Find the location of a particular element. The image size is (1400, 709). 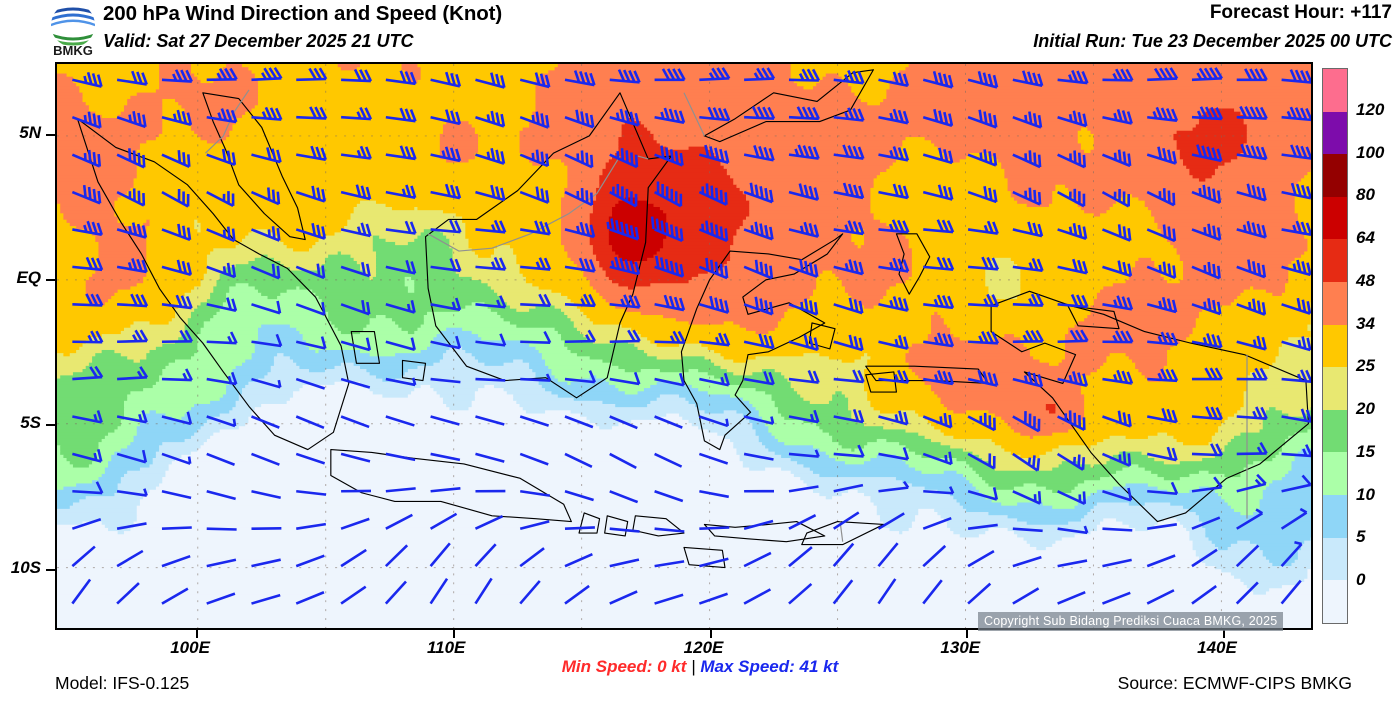

colorbar-tick-label: 48 is located at coordinates (1365, 280).